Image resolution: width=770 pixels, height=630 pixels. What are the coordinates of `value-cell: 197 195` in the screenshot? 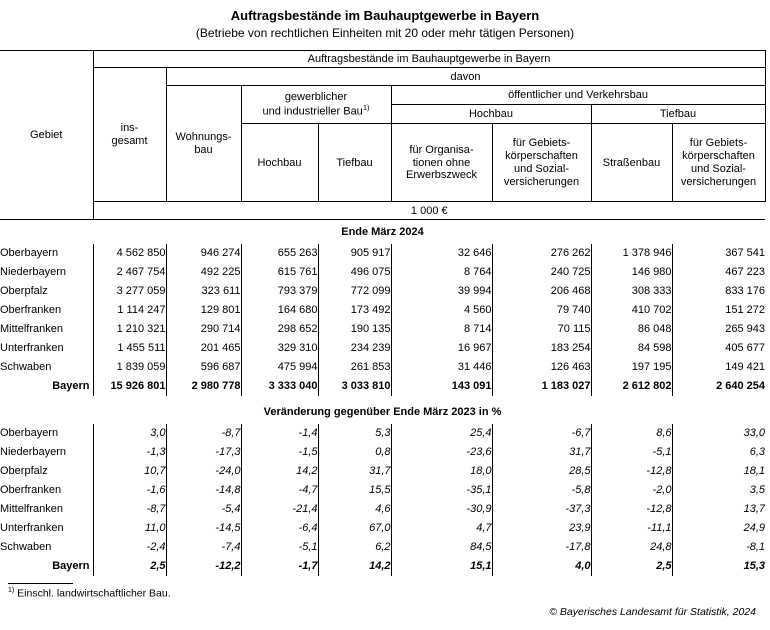 It's located at (632, 367).